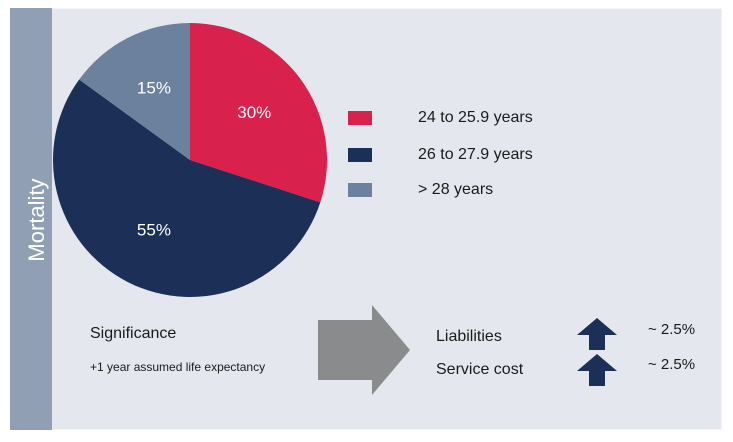 The width and height of the screenshot is (733, 442). Describe the element at coordinates (475, 154) in the screenshot. I see `legend-label: 26 to 27.9 years` at that location.